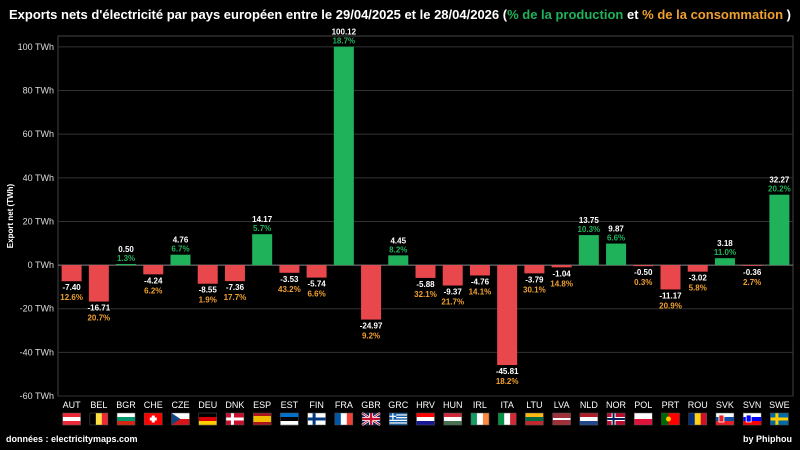 The image size is (800, 450). I want to click on y-tick-label: 40 TWh, so click(38, 178).